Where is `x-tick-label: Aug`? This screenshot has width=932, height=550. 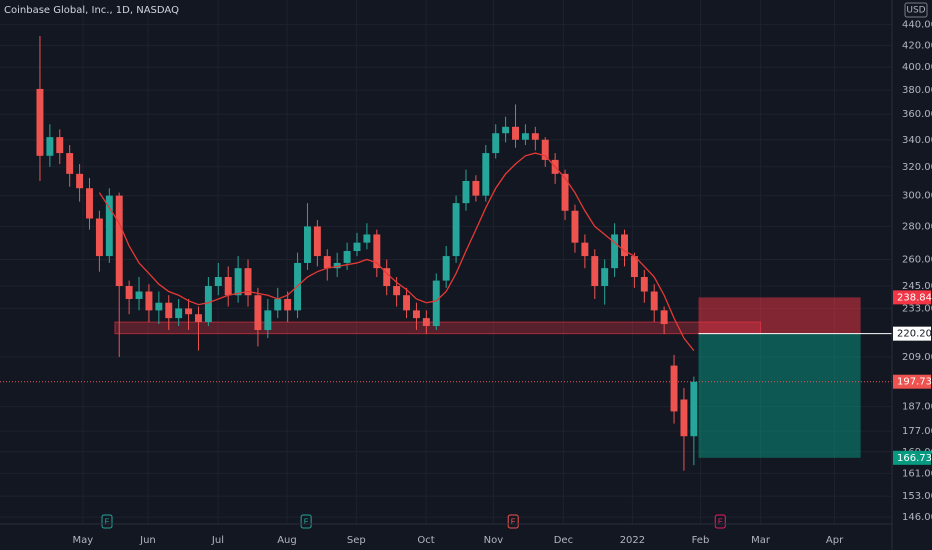
x-tick-label: Aug is located at coordinates (287, 540).